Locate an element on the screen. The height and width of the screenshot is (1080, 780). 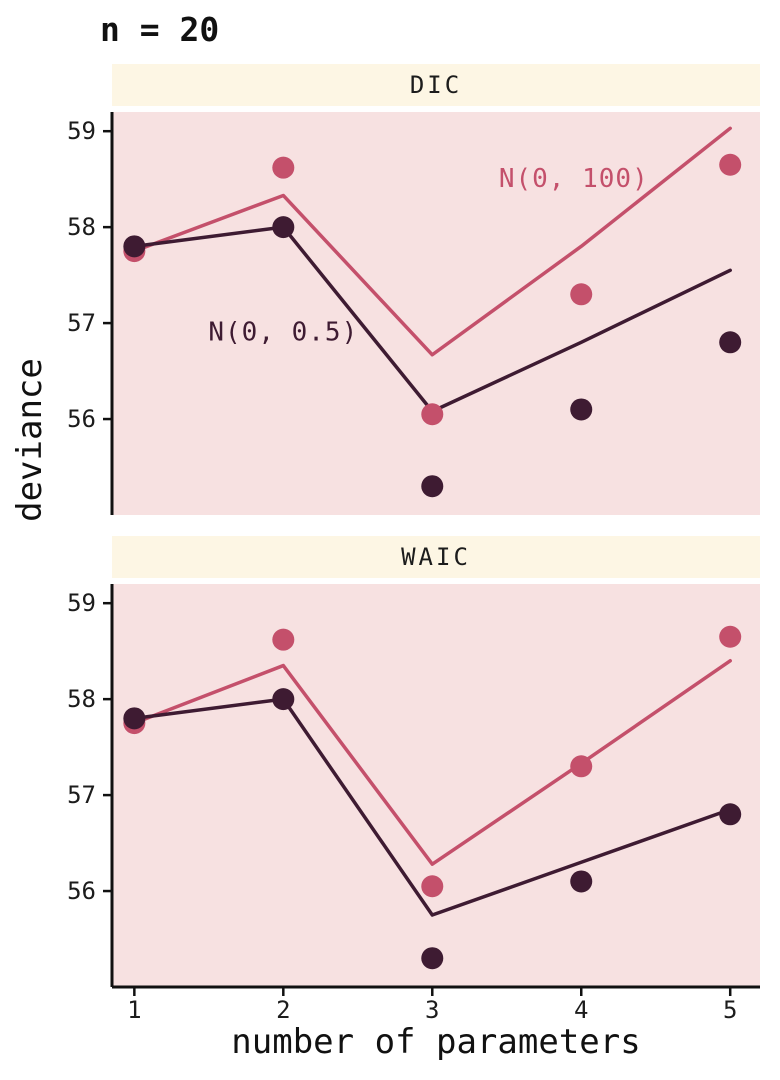
series-annotation: N(0, 100) is located at coordinates (574, 179).